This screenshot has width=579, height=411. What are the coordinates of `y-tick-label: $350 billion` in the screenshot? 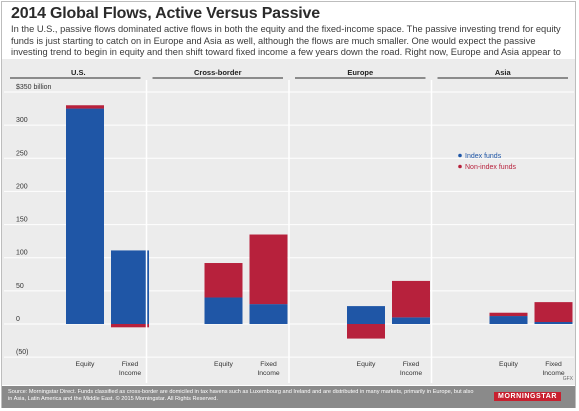 It's located at (34, 87).